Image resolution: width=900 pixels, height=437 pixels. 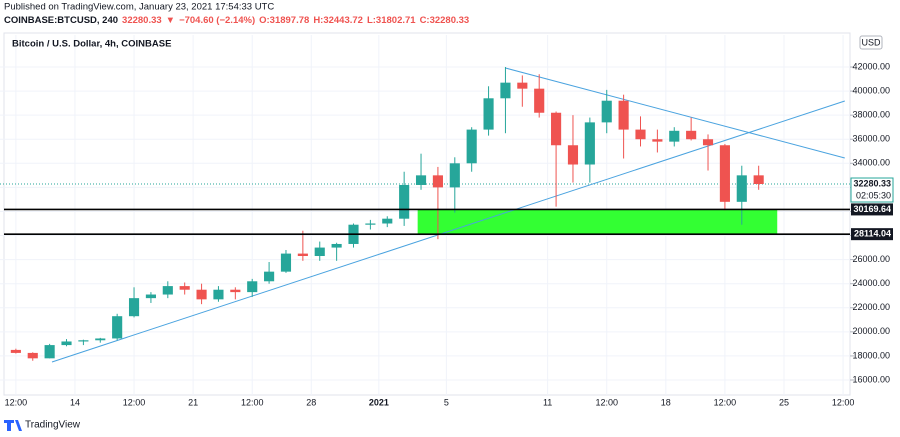 What do you see at coordinates (53, 425) in the screenshot?
I see `brand: TradingView` at bounding box center [53, 425].